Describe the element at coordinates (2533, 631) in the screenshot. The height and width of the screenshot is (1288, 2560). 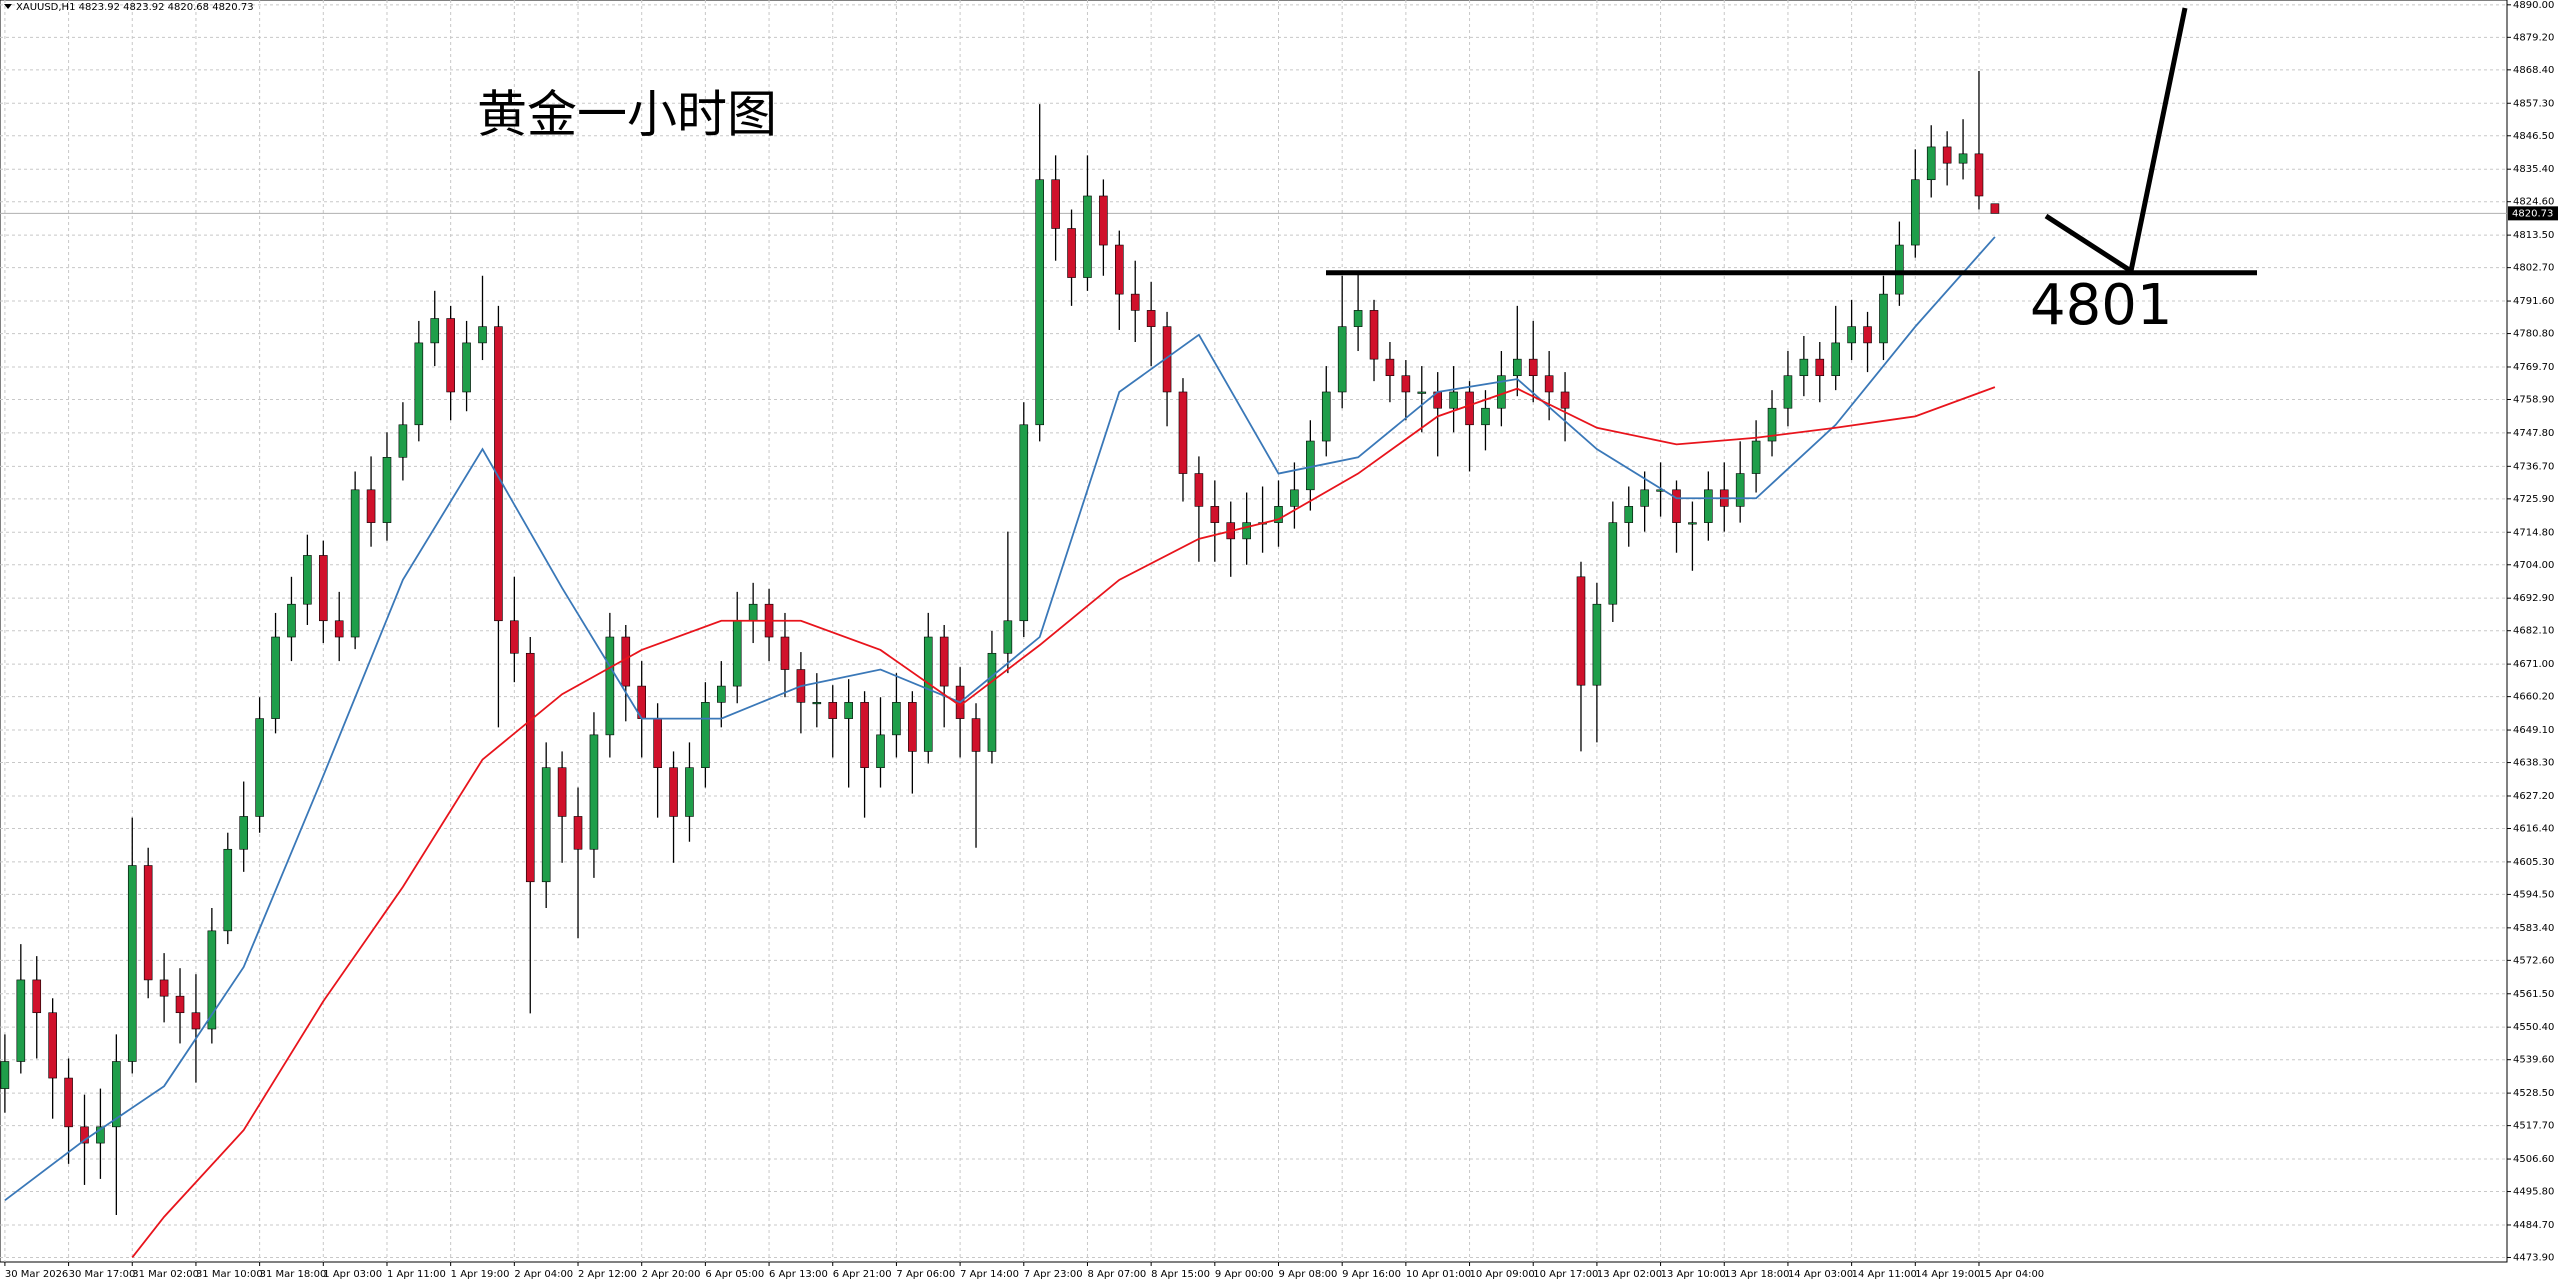
I see `y-tick-label: 4682.10` at that location.